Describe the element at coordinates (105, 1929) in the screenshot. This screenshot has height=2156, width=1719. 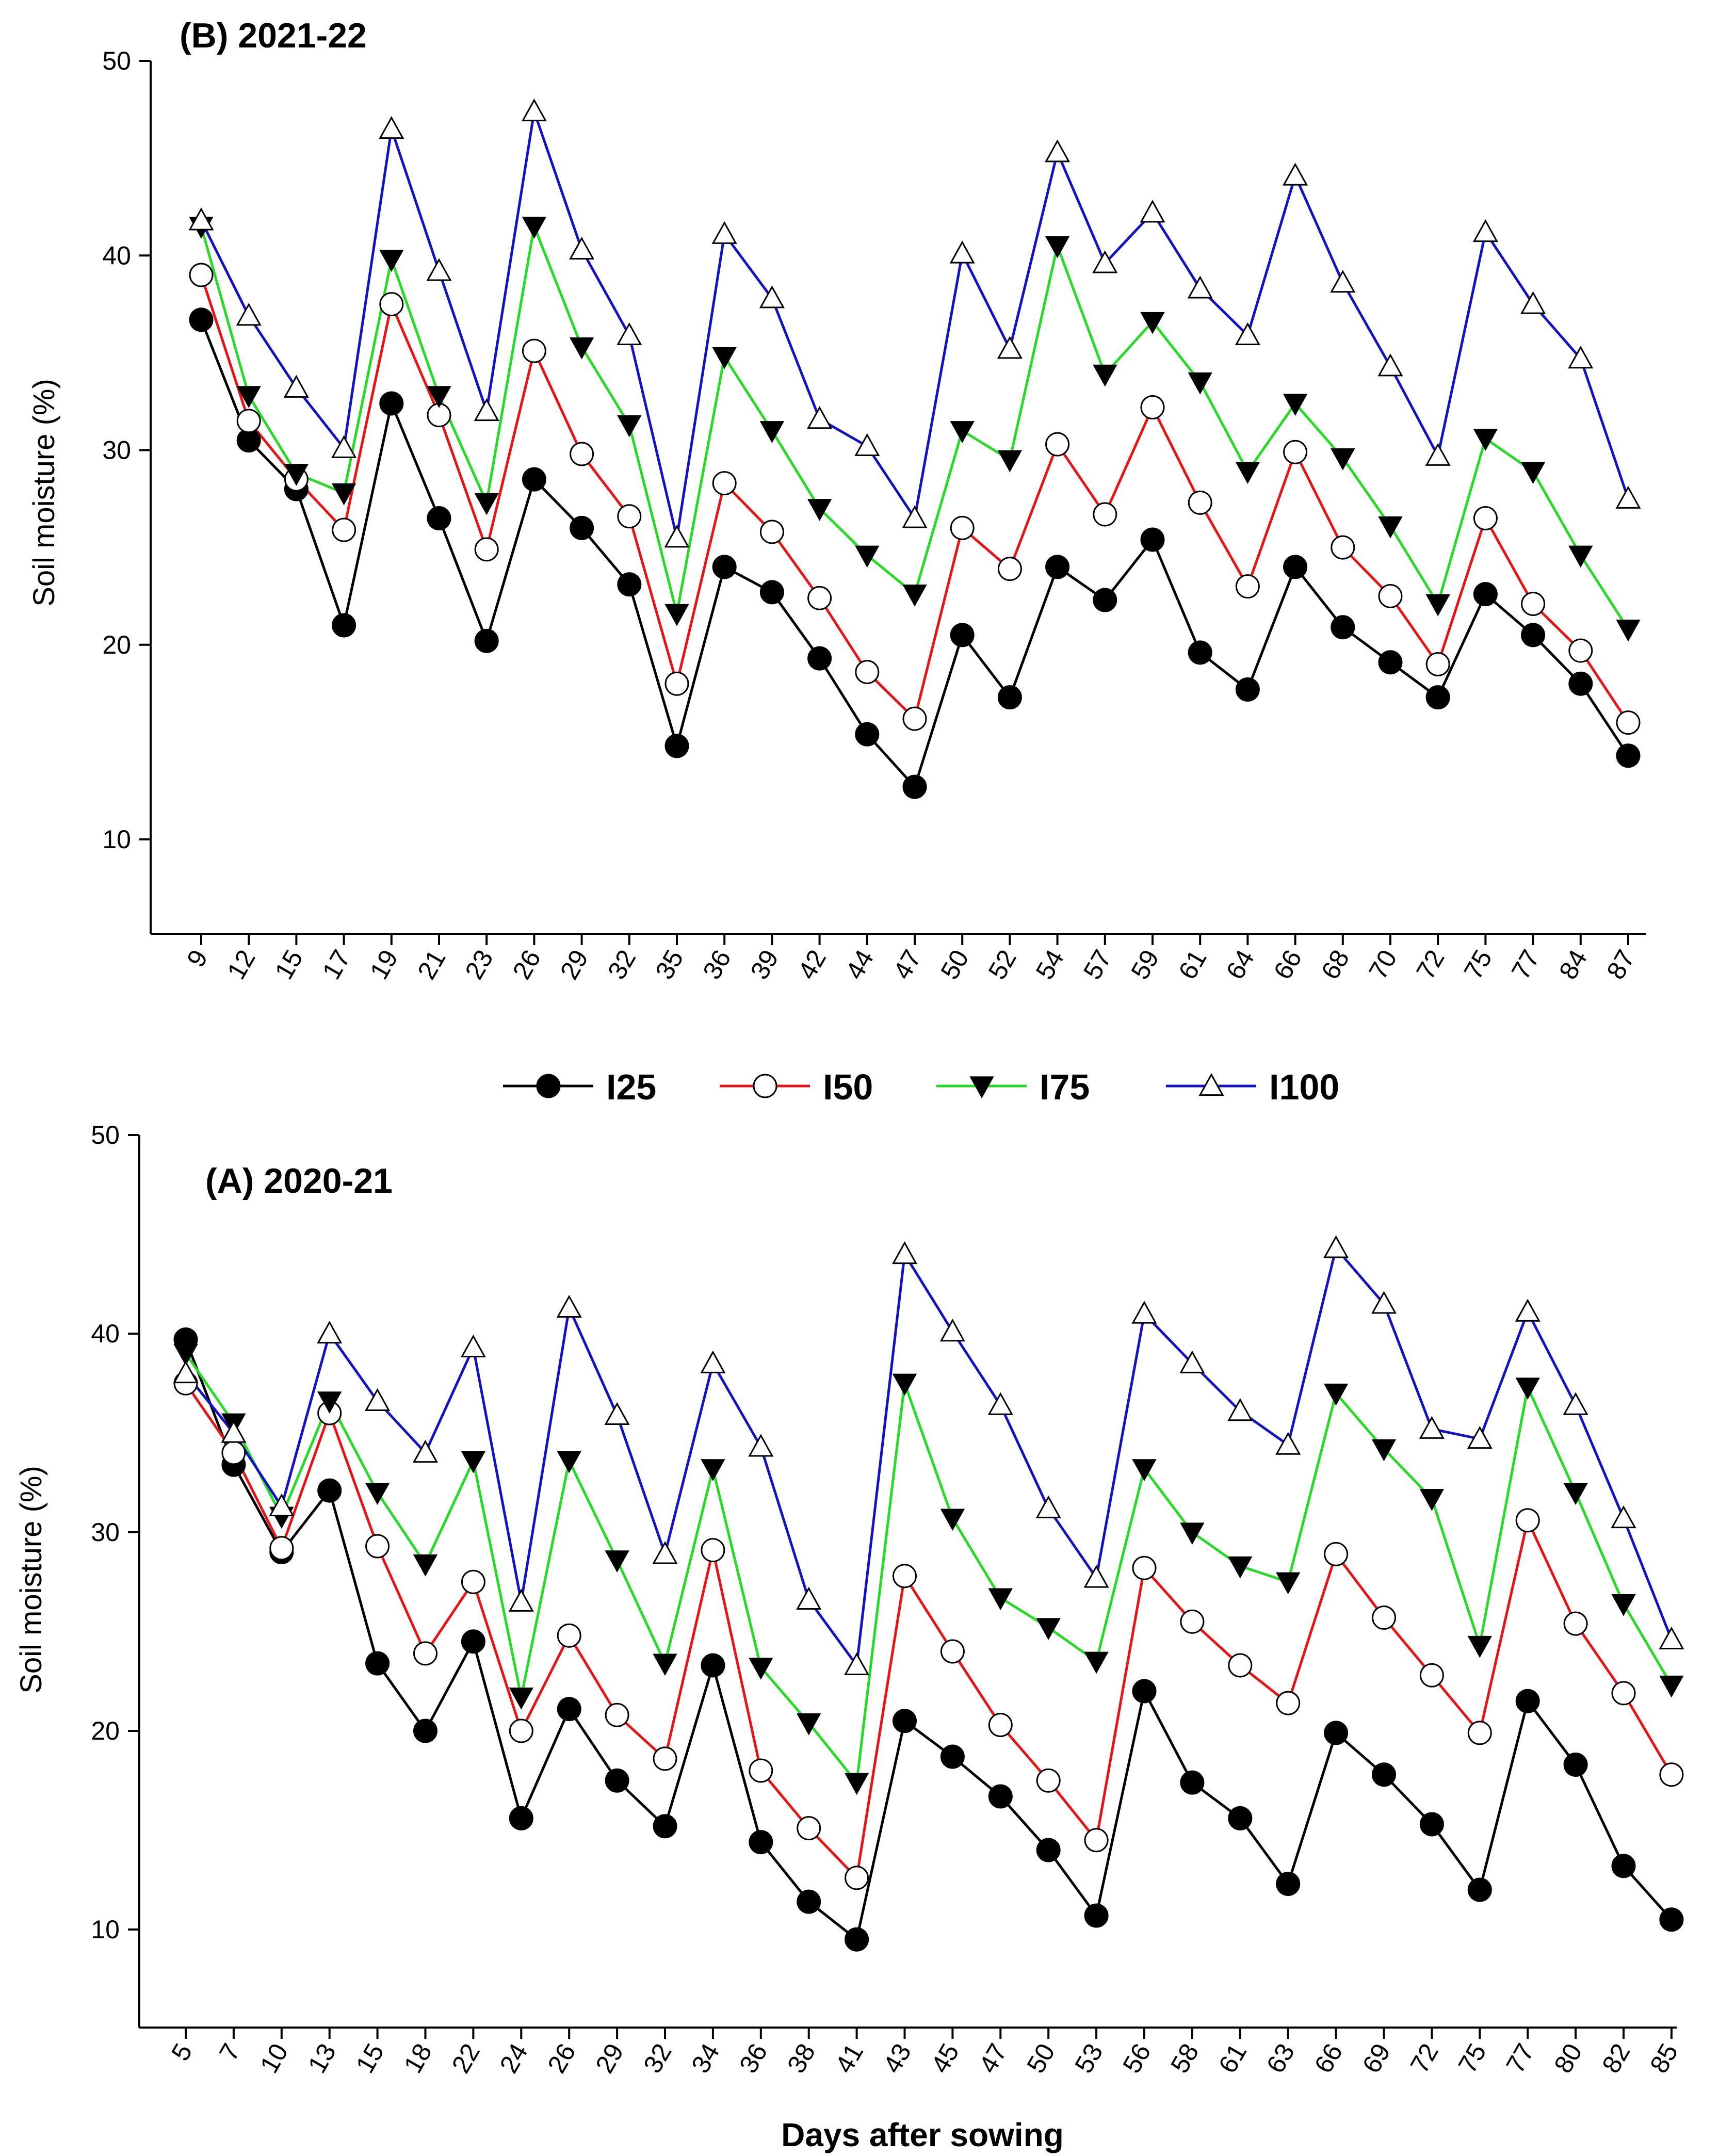
I see `y-tick-label-a: 10` at that location.